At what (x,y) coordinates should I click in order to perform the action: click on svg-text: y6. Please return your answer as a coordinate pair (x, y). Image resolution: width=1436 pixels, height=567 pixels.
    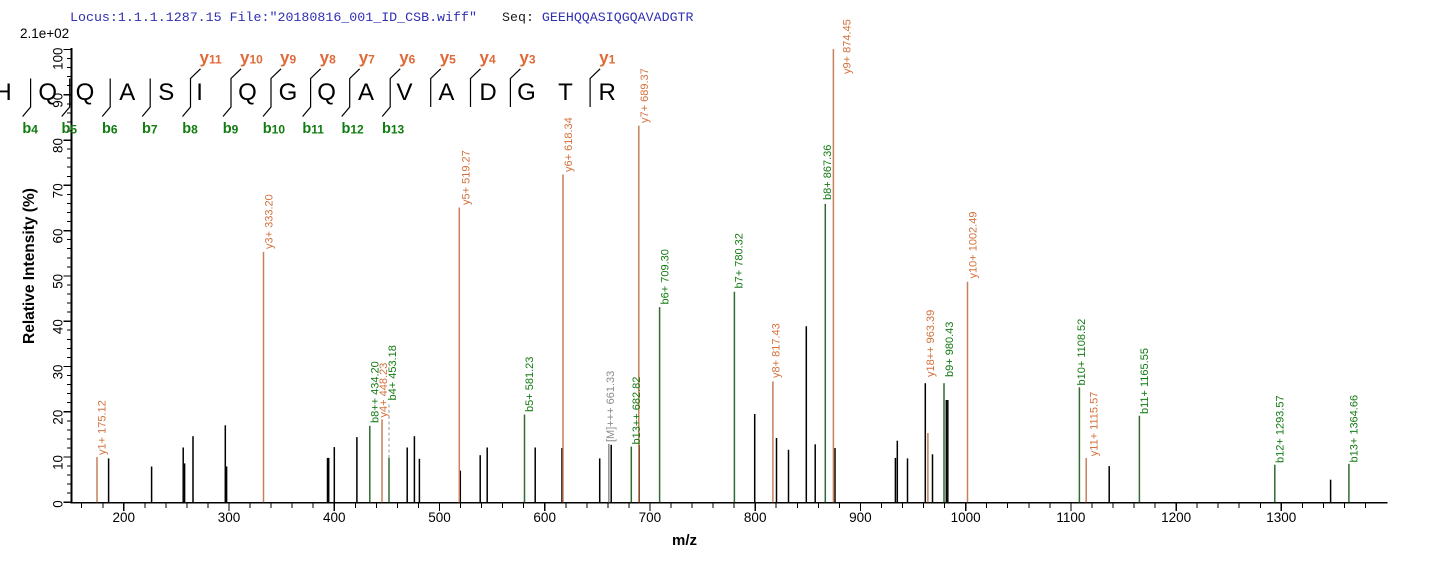
    Looking at the image, I should click on (407, 57).